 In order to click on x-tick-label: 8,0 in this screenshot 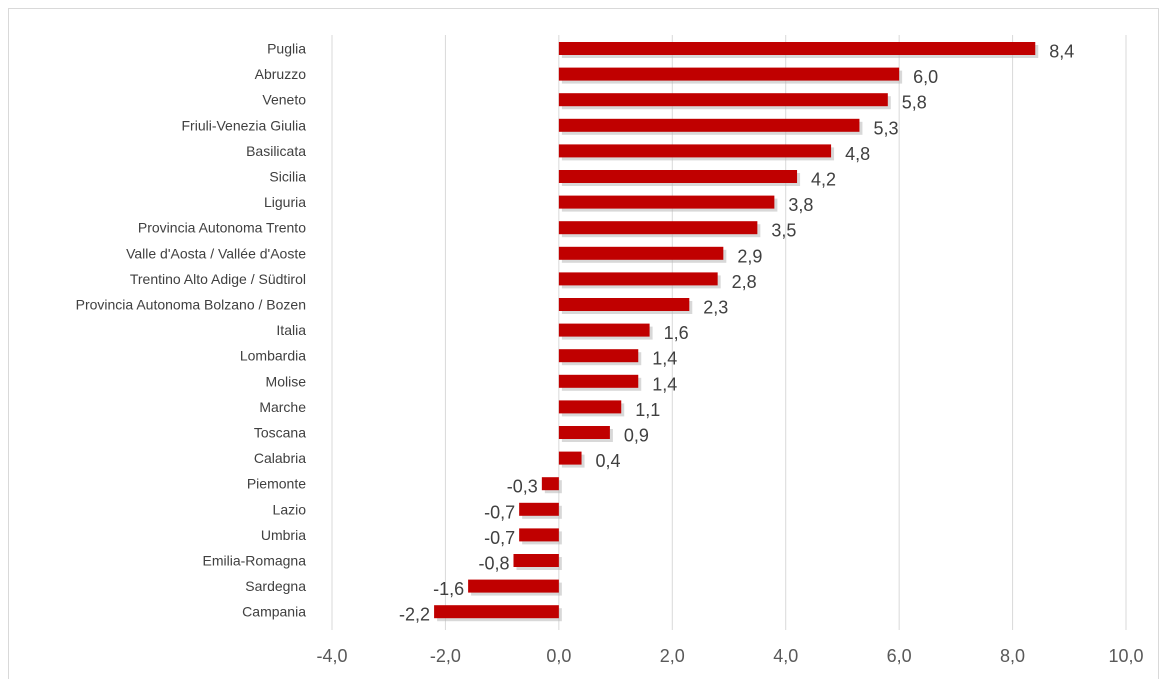, I will do `click(1012, 656)`.